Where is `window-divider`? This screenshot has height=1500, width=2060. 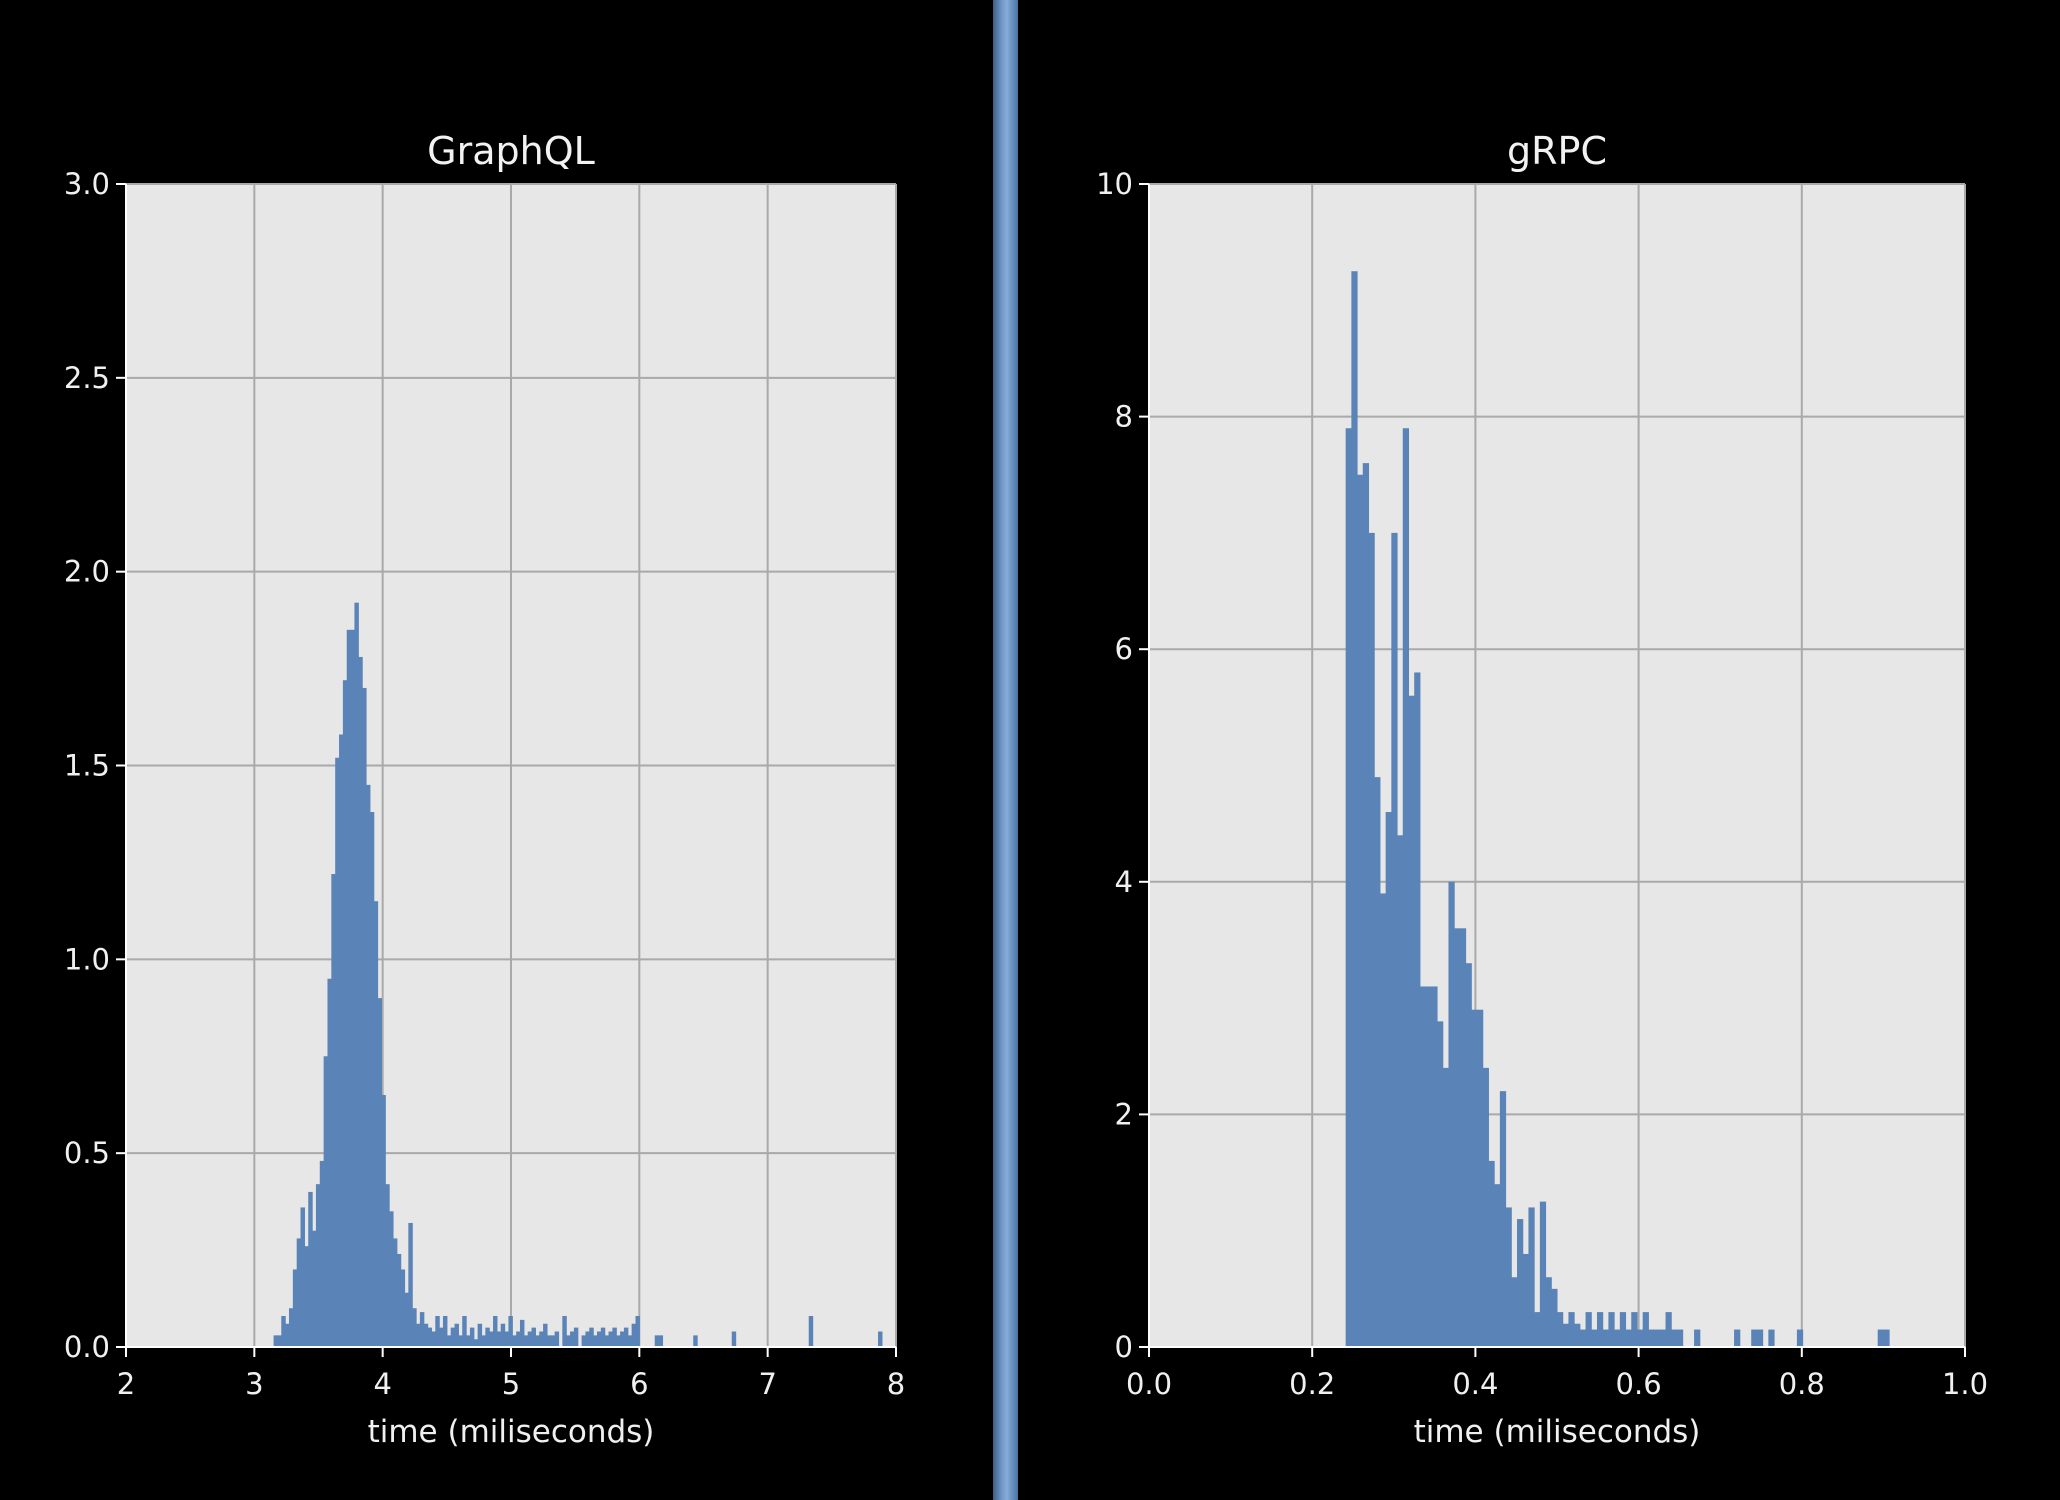 window-divider is located at coordinates (1005, 750).